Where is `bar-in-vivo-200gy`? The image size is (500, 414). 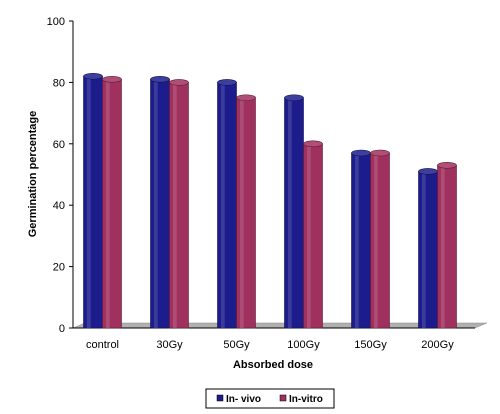 bar-in-vivo-200gy is located at coordinates (428, 248).